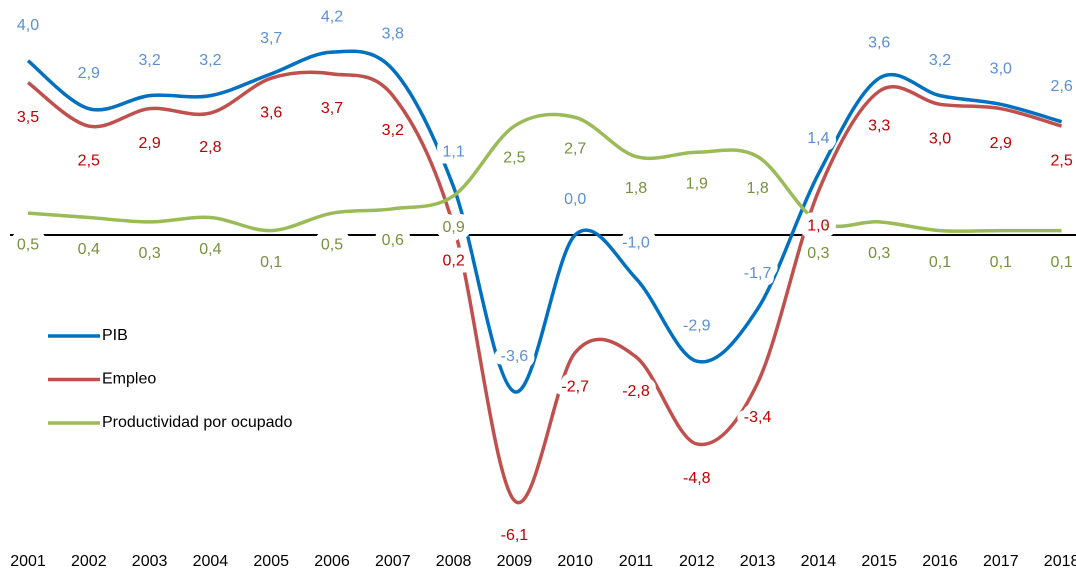 Image resolution: width=1076 pixels, height=571 pixels. What do you see at coordinates (758, 273) in the screenshot?
I see `data-label: -1,7` at bounding box center [758, 273].